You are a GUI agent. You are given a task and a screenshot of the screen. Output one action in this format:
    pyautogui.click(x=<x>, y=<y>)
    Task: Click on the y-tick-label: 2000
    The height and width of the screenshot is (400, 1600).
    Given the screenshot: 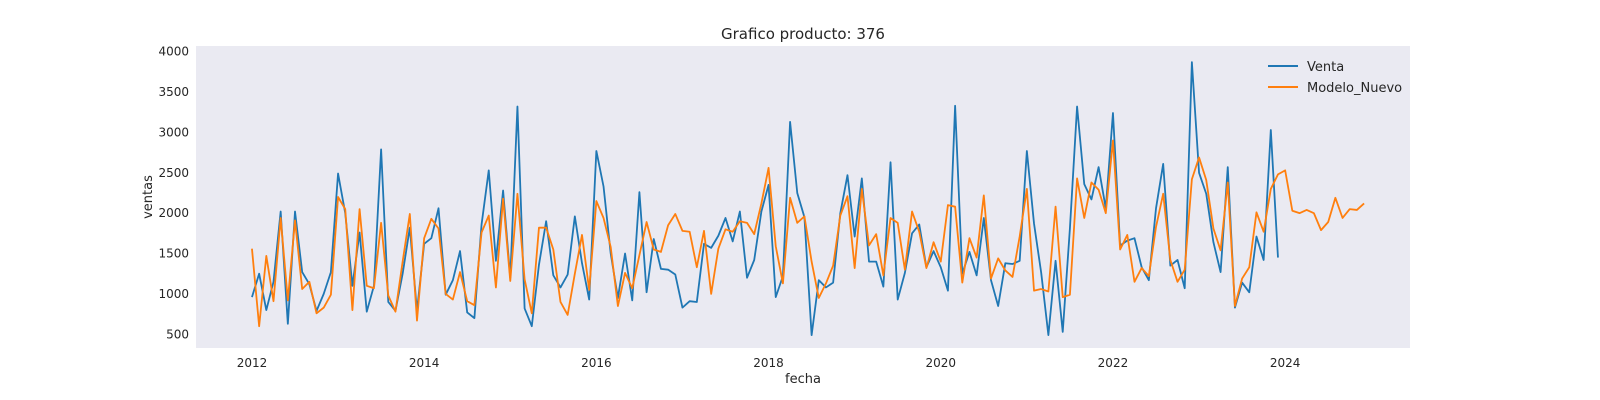 What is the action you would take?
    pyautogui.click(x=173, y=213)
    